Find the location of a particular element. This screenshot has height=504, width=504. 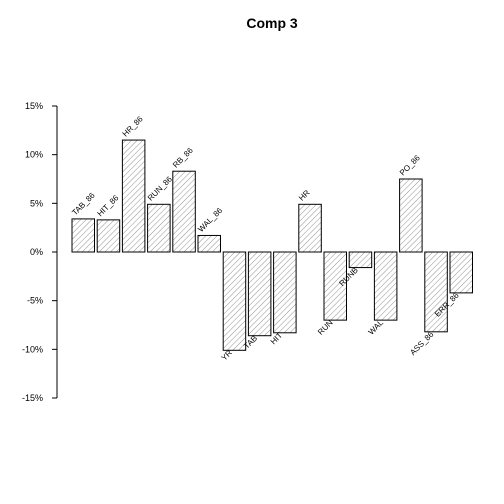

bar-yr is located at coordinates (234, 301).